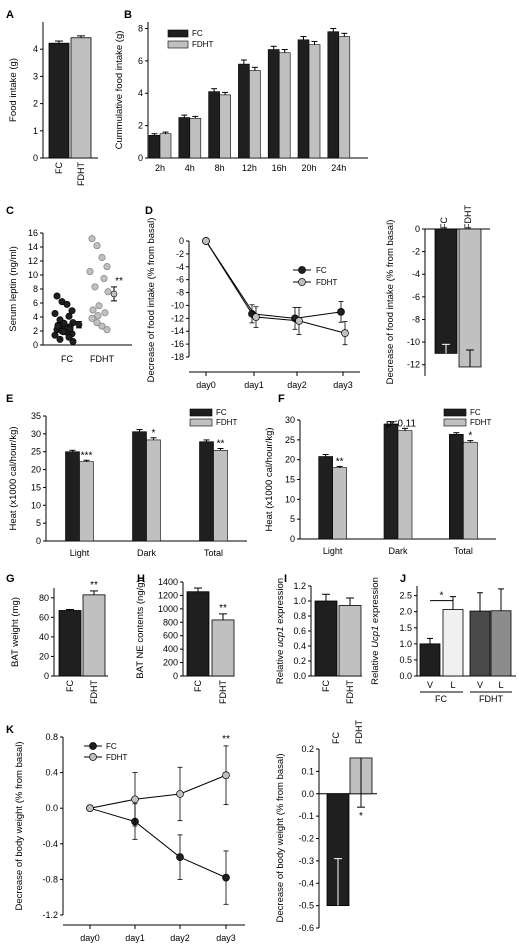  Describe the element at coordinates (177, 318) in the screenshot. I see `panel-d-ytick-label: -12` at that location.